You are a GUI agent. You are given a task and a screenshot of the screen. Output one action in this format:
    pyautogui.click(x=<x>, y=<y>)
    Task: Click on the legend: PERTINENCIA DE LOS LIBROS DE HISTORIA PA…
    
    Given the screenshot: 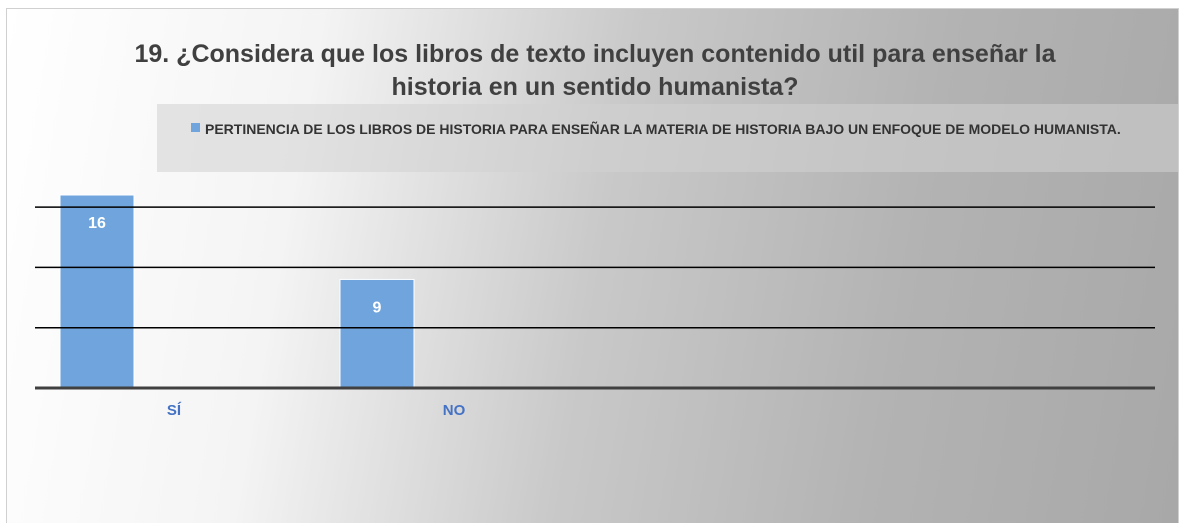 What is the action you would take?
    pyautogui.click(x=668, y=138)
    